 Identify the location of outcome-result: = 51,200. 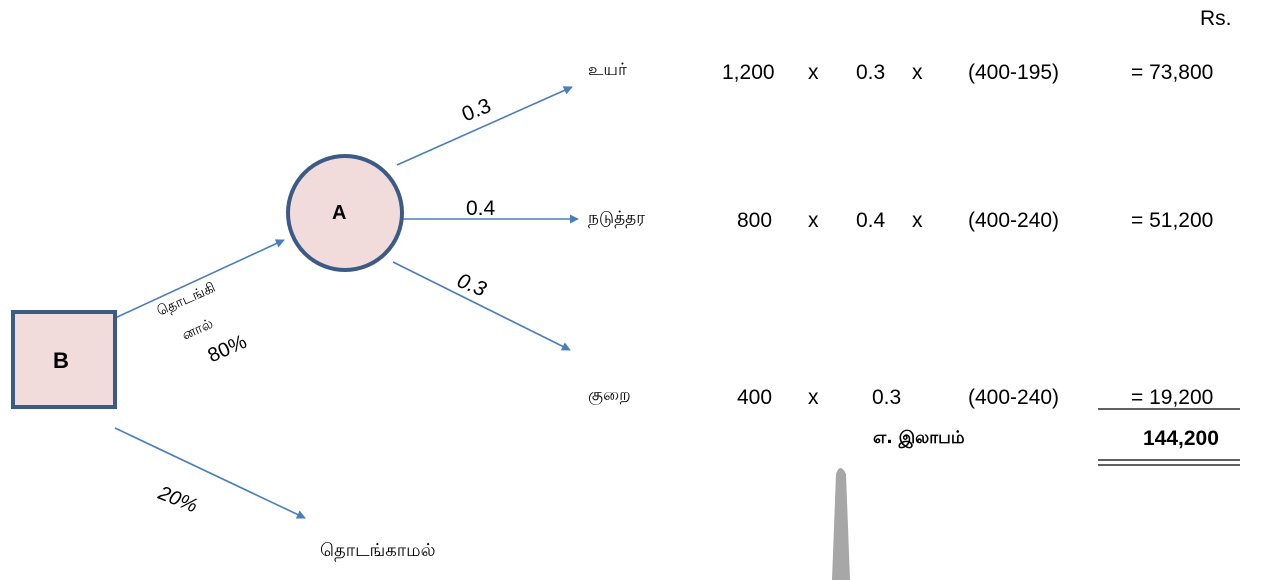
(1172, 220).